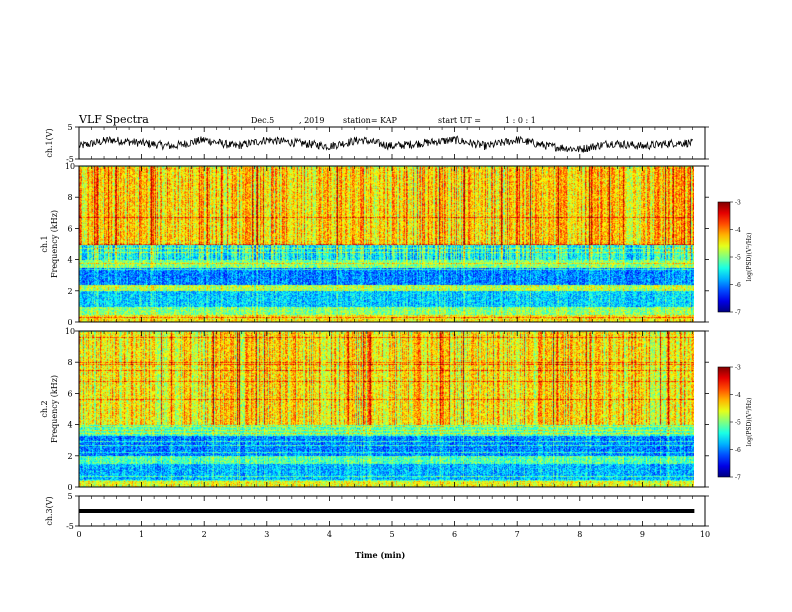  I want to click on start-ut-label: start UT =, so click(459, 120).